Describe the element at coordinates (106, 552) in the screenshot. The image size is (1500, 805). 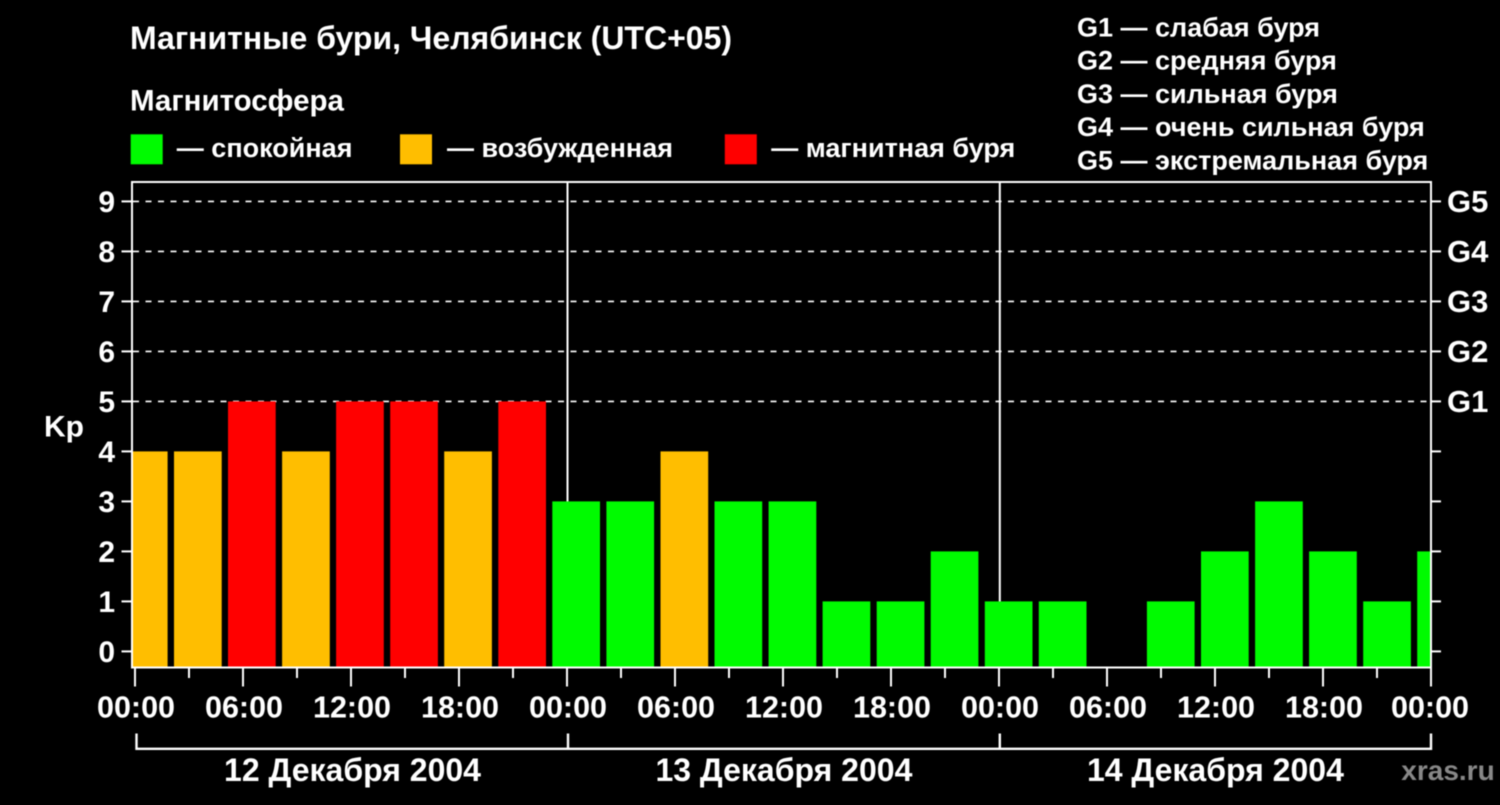
I see `svg-text: 2` at that location.